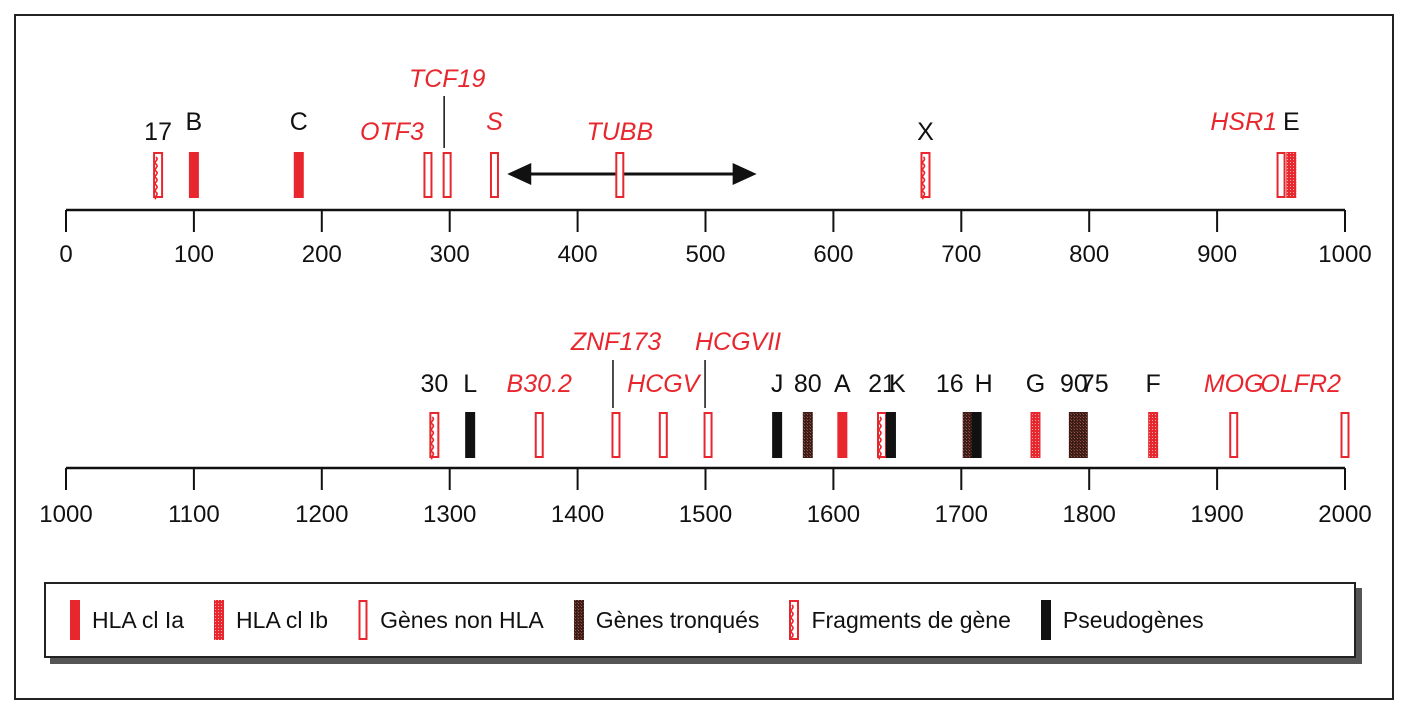 This screenshot has height=717, width=1416. What do you see at coordinates (1300, 384) in the screenshot?
I see `gene-label: OLFR2` at bounding box center [1300, 384].